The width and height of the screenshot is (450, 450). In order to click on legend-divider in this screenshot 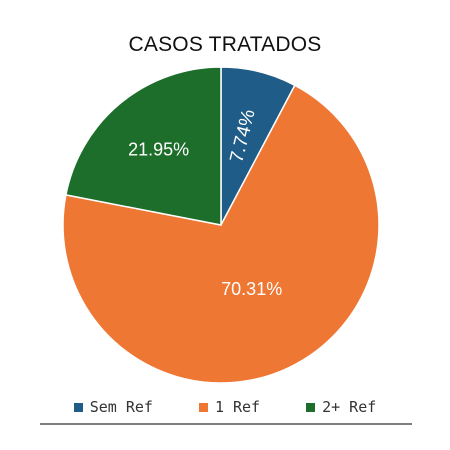, I will do `click(226, 424)`.